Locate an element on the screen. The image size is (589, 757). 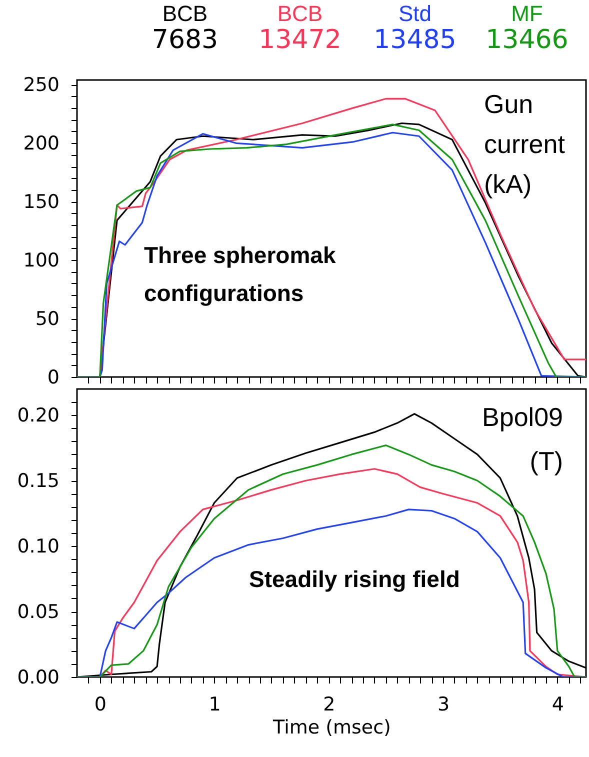
x-tick-label: 3 is located at coordinates (443, 705).